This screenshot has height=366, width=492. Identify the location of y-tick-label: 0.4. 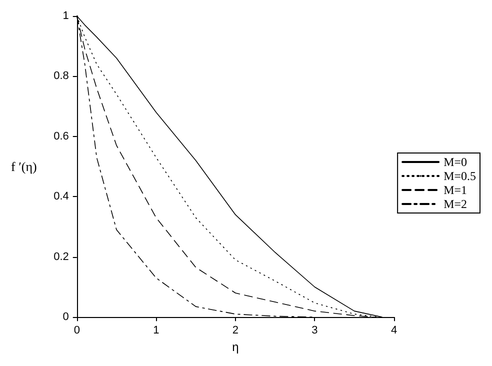
(61, 196).